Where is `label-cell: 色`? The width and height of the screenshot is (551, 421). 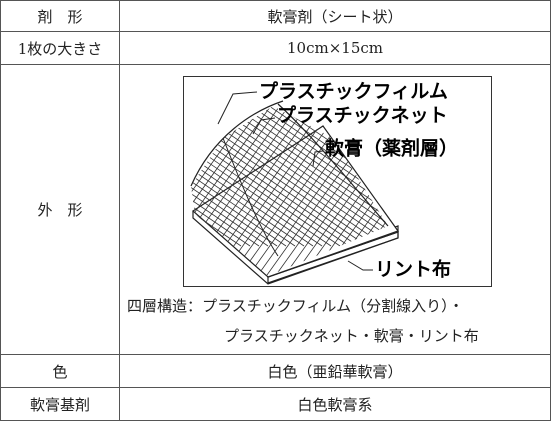
label-cell: 色 is located at coordinates (60, 371).